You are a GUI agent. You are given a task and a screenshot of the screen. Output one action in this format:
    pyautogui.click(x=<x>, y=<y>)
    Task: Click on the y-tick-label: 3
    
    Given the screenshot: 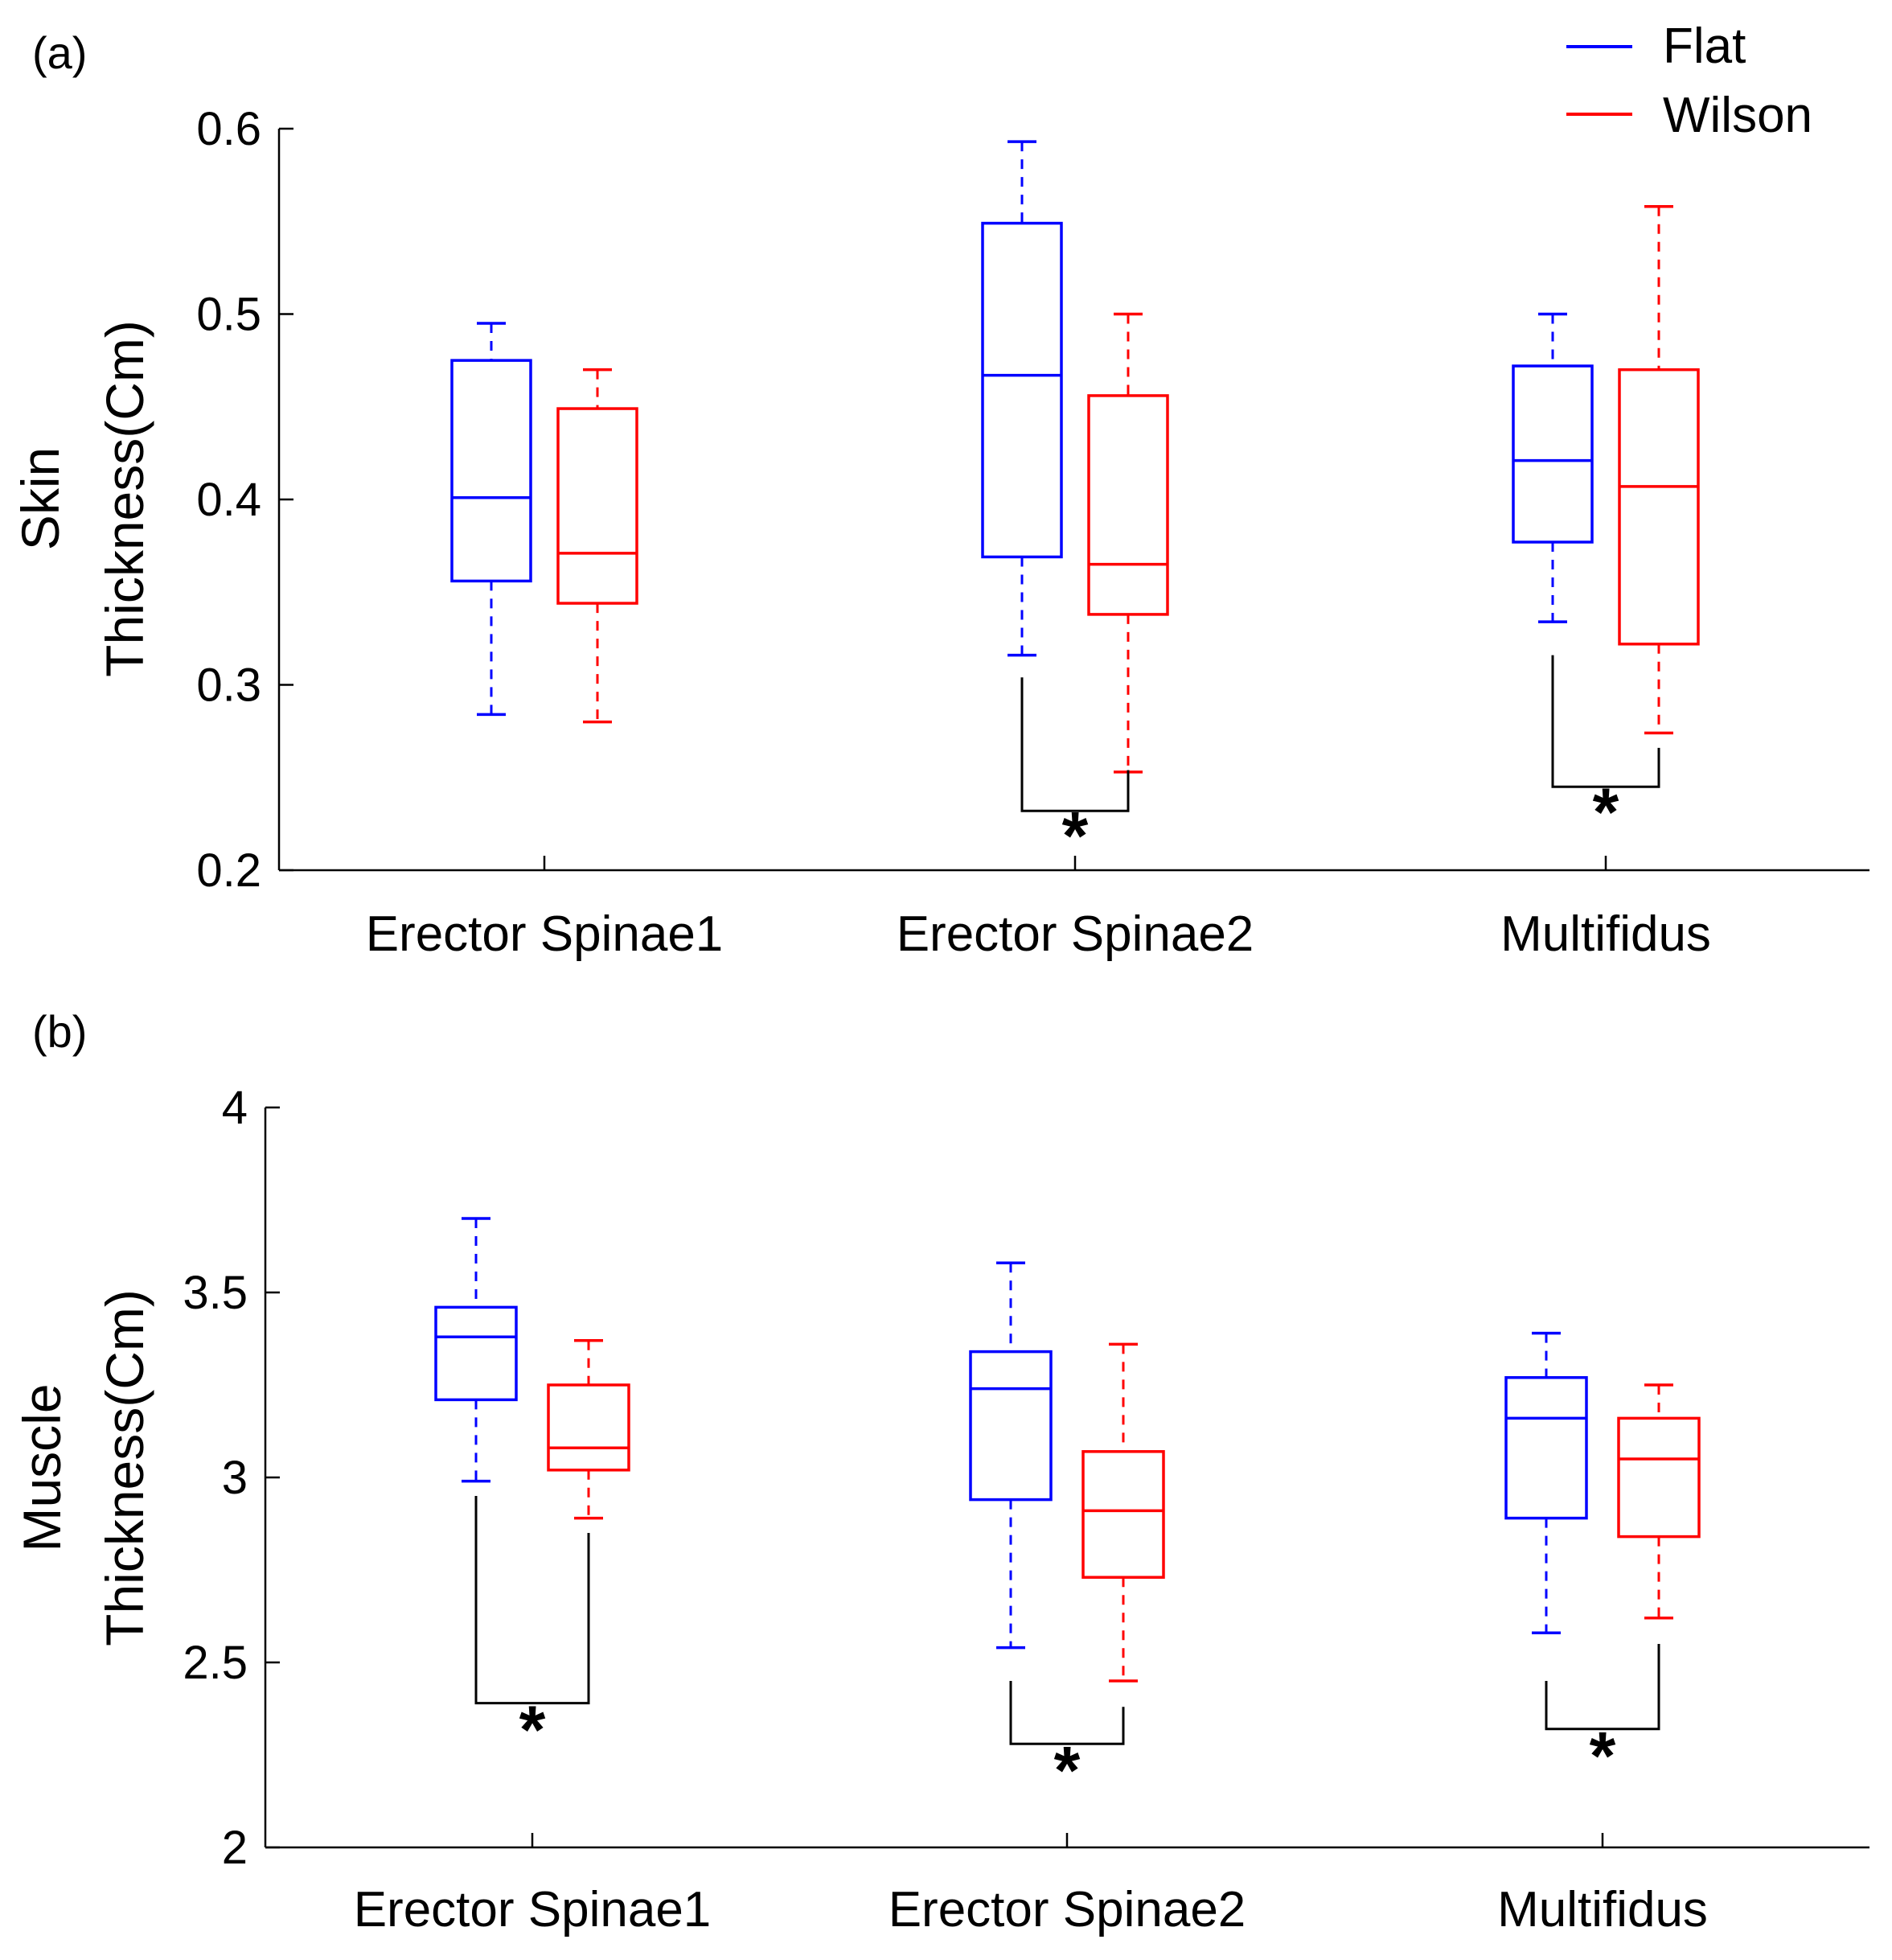 What is the action you would take?
    pyautogui.click(x=235, y=1478)
    